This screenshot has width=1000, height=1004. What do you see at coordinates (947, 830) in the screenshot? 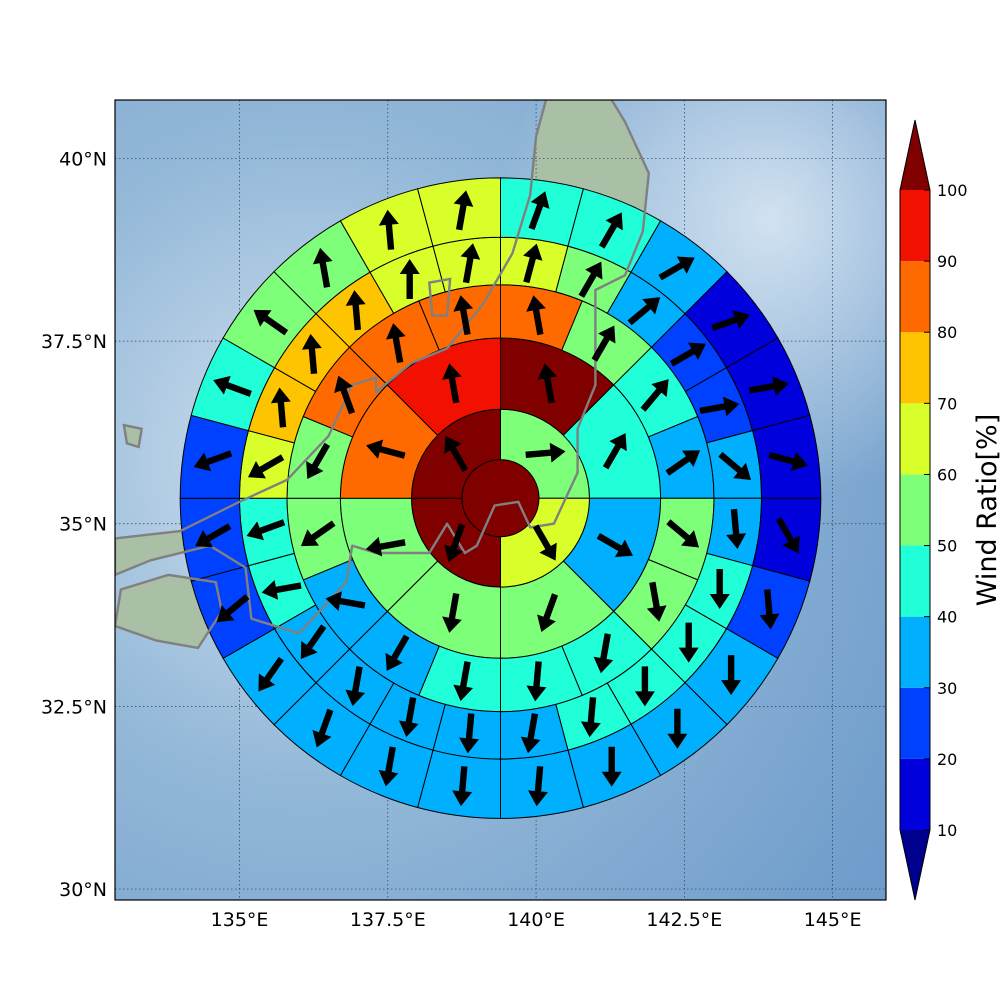
I see `colorbar-tick-label: 10` at bounding box center [947, 830].